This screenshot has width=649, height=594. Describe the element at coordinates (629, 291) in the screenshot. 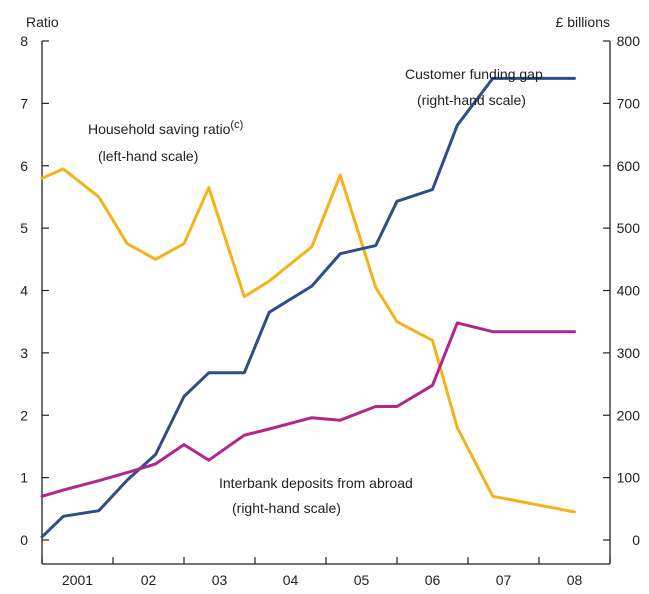

I see `right-tick-label: 400` at that location.